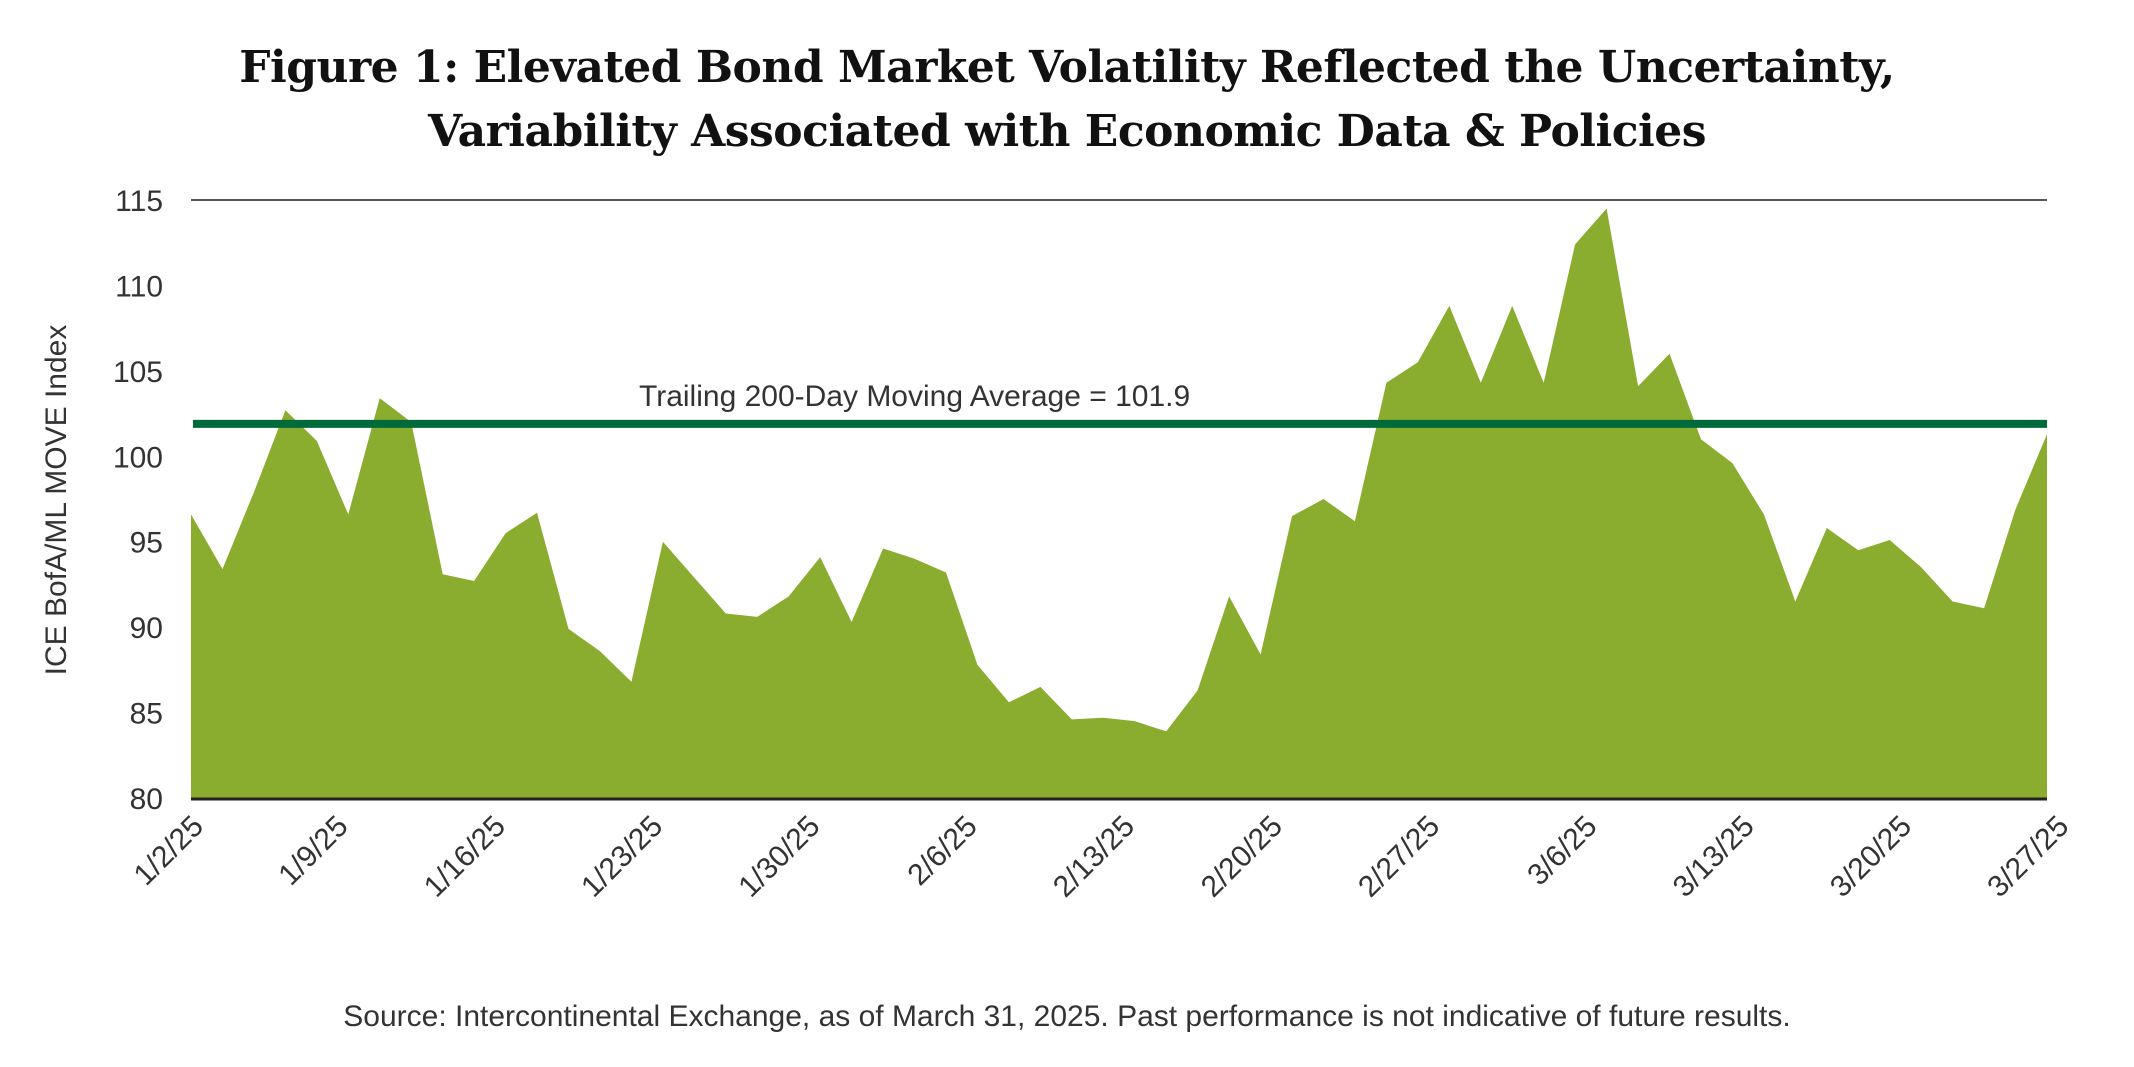 This screenshot has width=2134, height=1067. What do you see at coordinates (1871, 857) in the screenshot?
I see `x-tick-label: 3/20/25` at bounding box center [1871, 857].